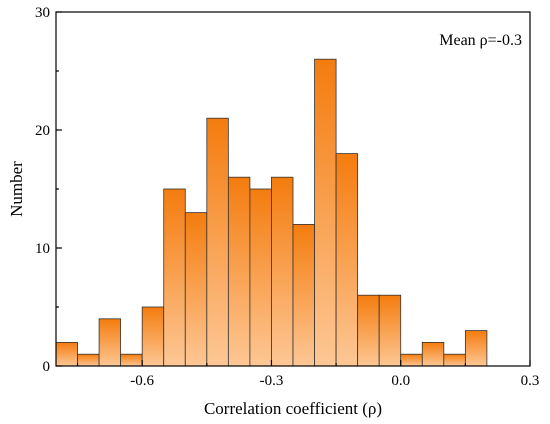  Describe the element at coordinates (42, 13) in the screenshot. I see `y-tick-label: 30` at that location.